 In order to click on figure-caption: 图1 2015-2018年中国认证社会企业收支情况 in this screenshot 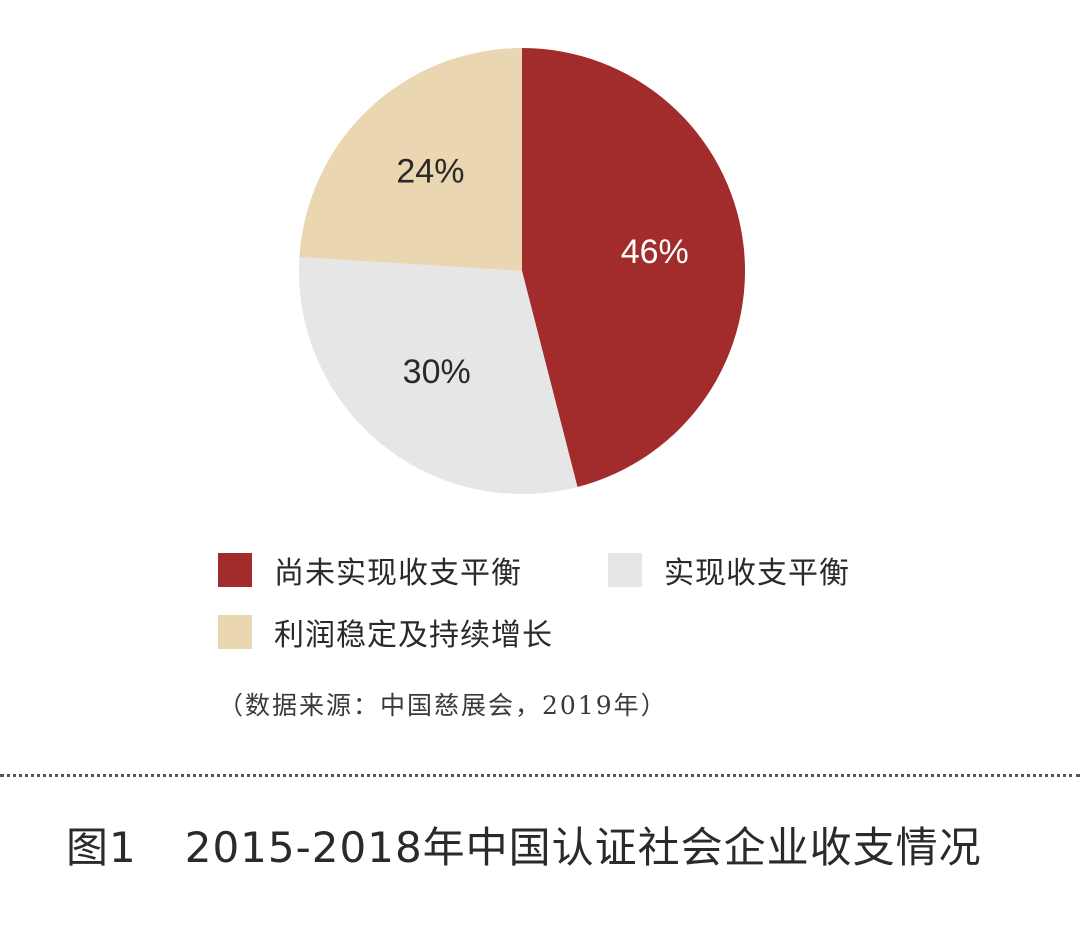, I will do `click(524, 844)`.